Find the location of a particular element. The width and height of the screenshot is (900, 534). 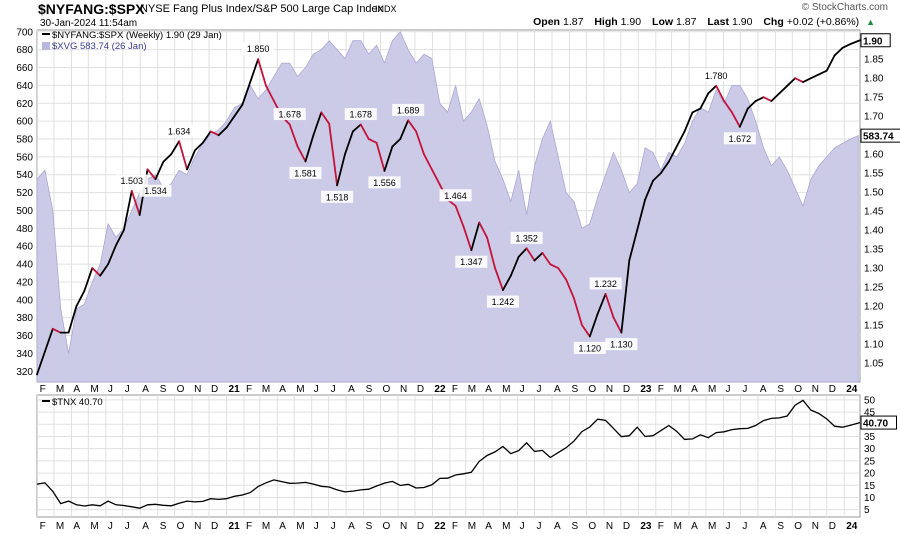

open-label: Open is located at coordinates (546, 22).